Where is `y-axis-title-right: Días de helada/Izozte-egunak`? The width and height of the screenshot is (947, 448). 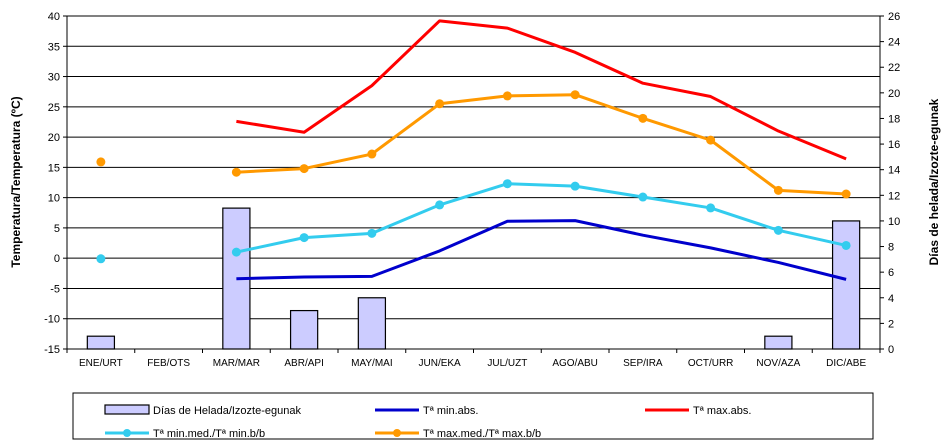 y-axis-title-right: Días de helada/Izozte-egunak is located at coordinates (934, 181).